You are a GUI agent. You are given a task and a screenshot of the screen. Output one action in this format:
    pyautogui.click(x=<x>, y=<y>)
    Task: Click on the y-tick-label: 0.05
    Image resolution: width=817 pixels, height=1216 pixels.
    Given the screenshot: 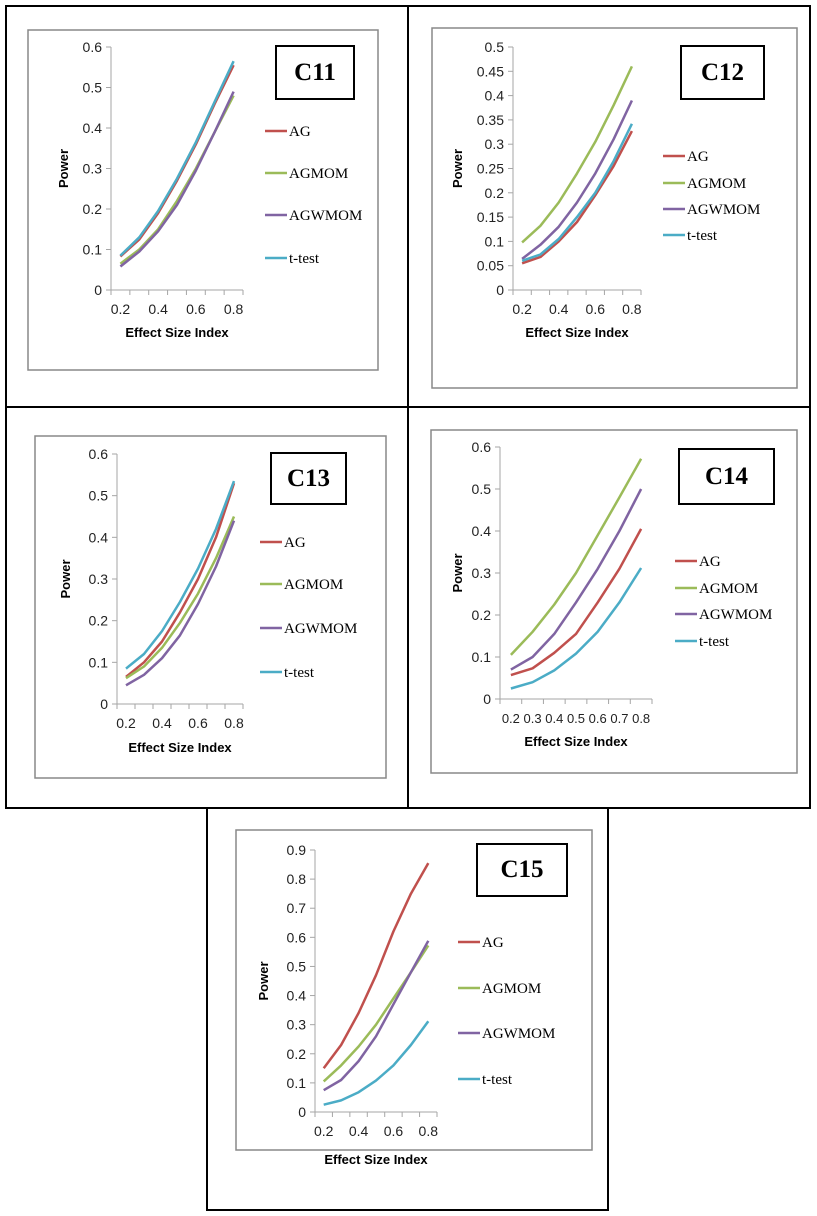 What is the action you would take?
    pyautogui.click(x=490, y=266)
    